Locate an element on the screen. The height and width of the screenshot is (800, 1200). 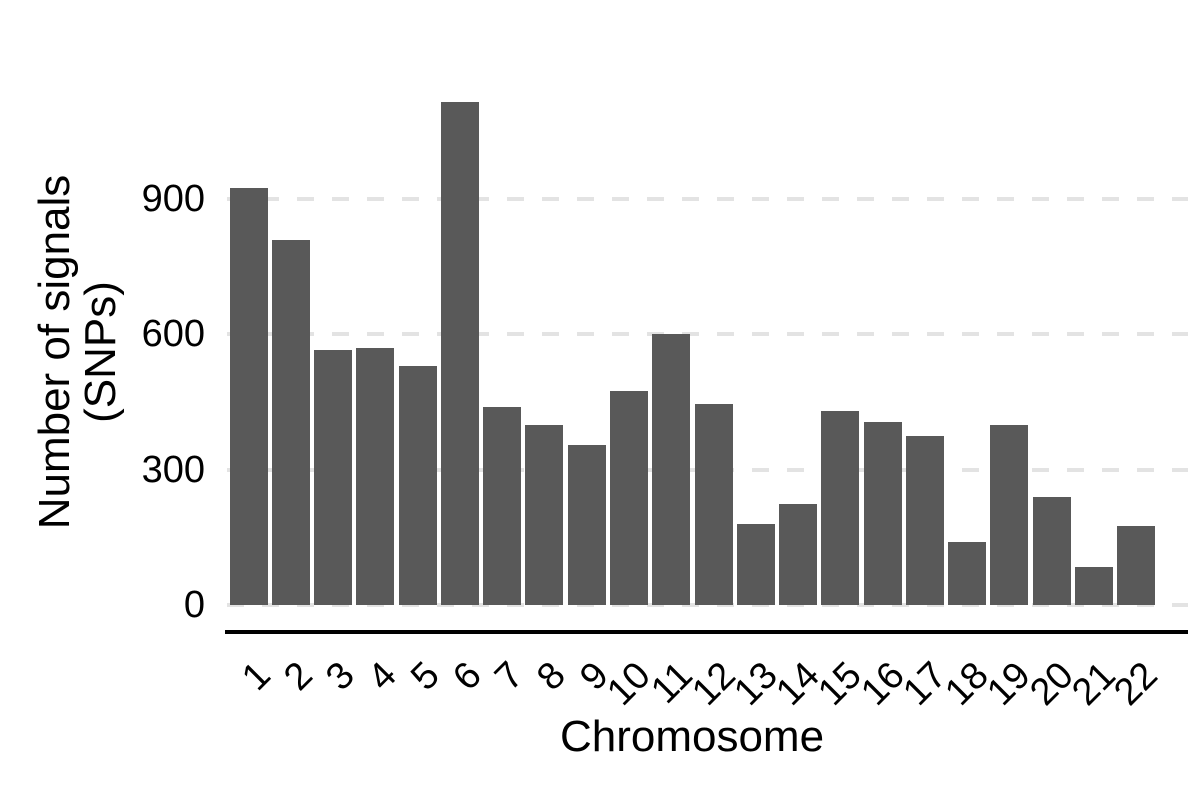
y-tick-label-900: 900 is located at coordinates (173, 199).